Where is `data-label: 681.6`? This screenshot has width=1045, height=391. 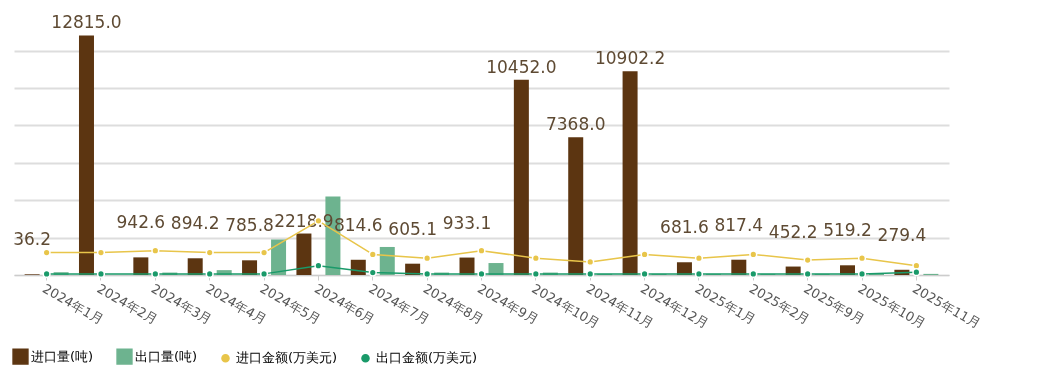 data-label: 681.6 is located at coordinates (684, 227).